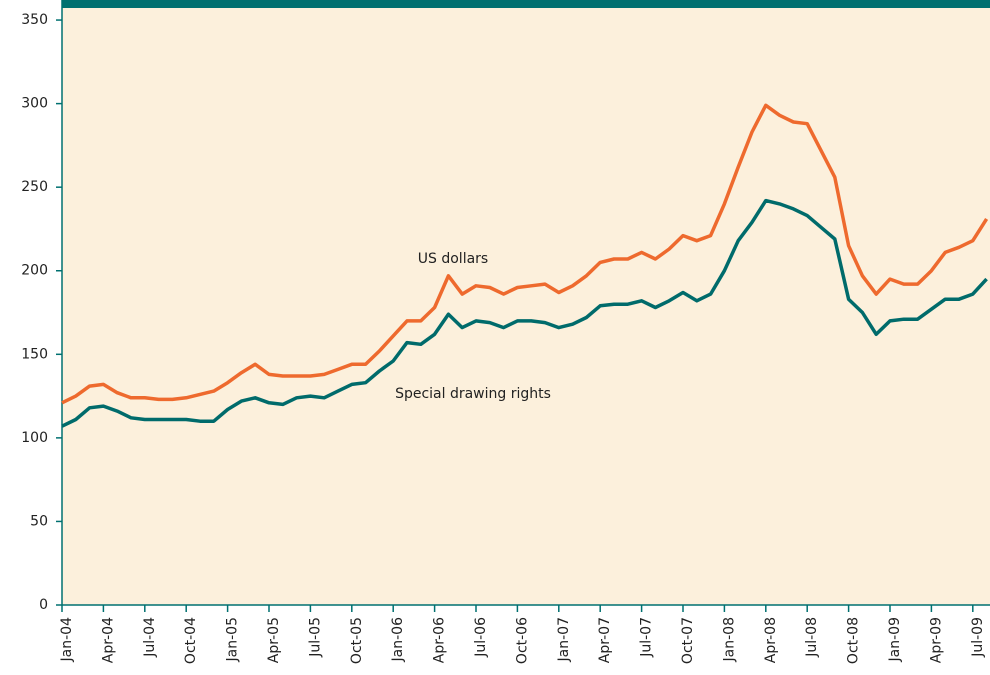  What do you see at coordinates (978, 637) in the screenshot?
I see `x-tick-label: Jul-09` at bounding box center [978, 637].